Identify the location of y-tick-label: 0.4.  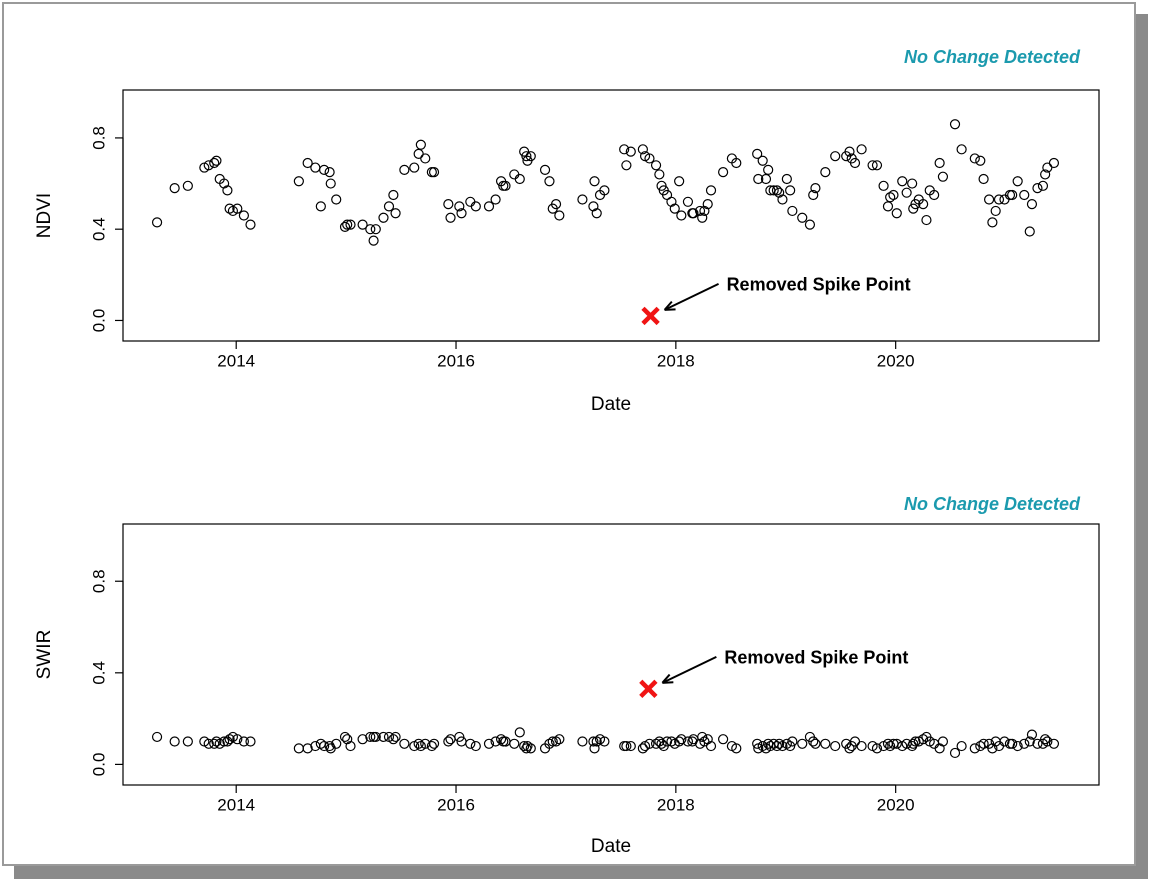
(98, 229).